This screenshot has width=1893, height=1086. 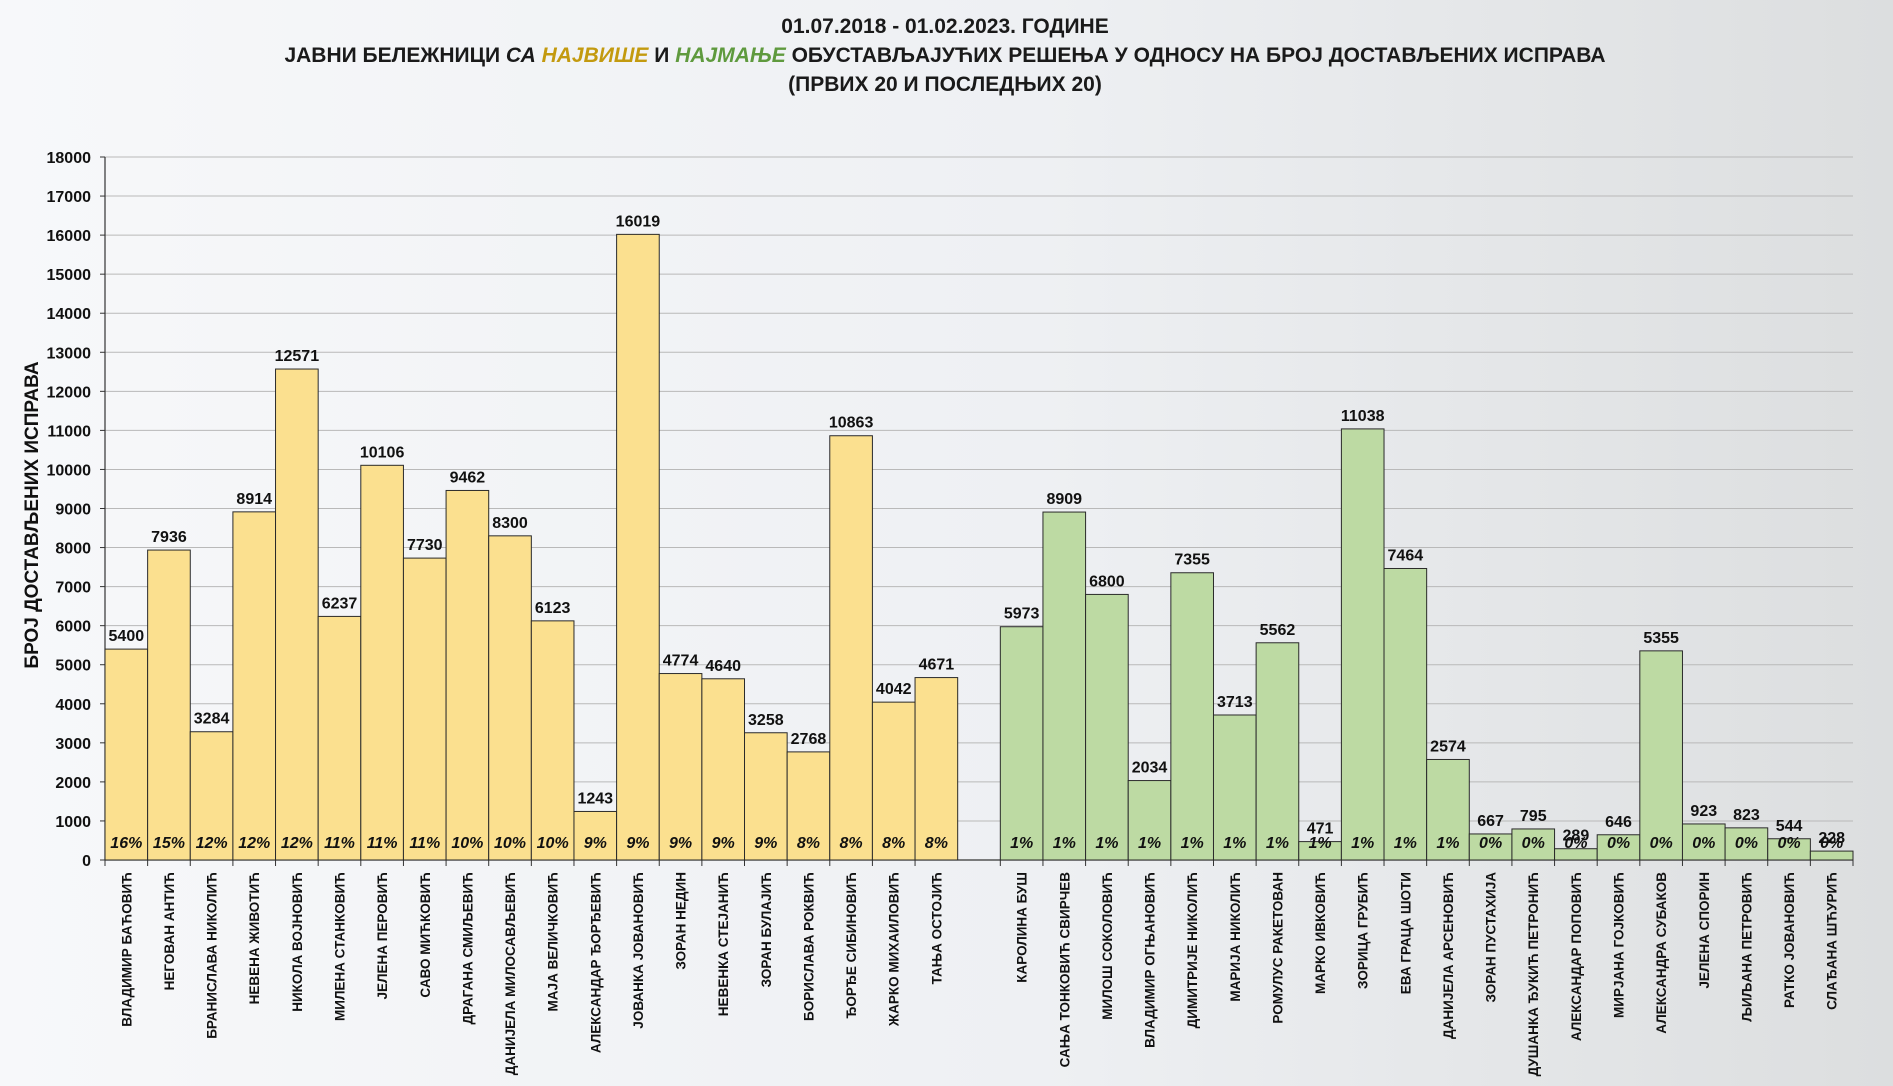 What do you see at coordinates (127, 636) in the screenshot?
I see `value-label: 5400` at bounding box center [127, 636].